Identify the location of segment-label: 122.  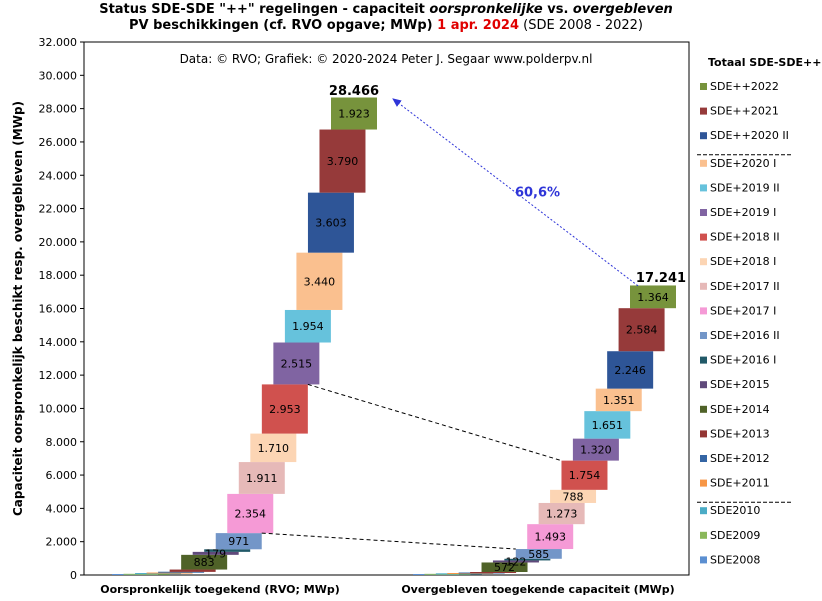
(515, 561).